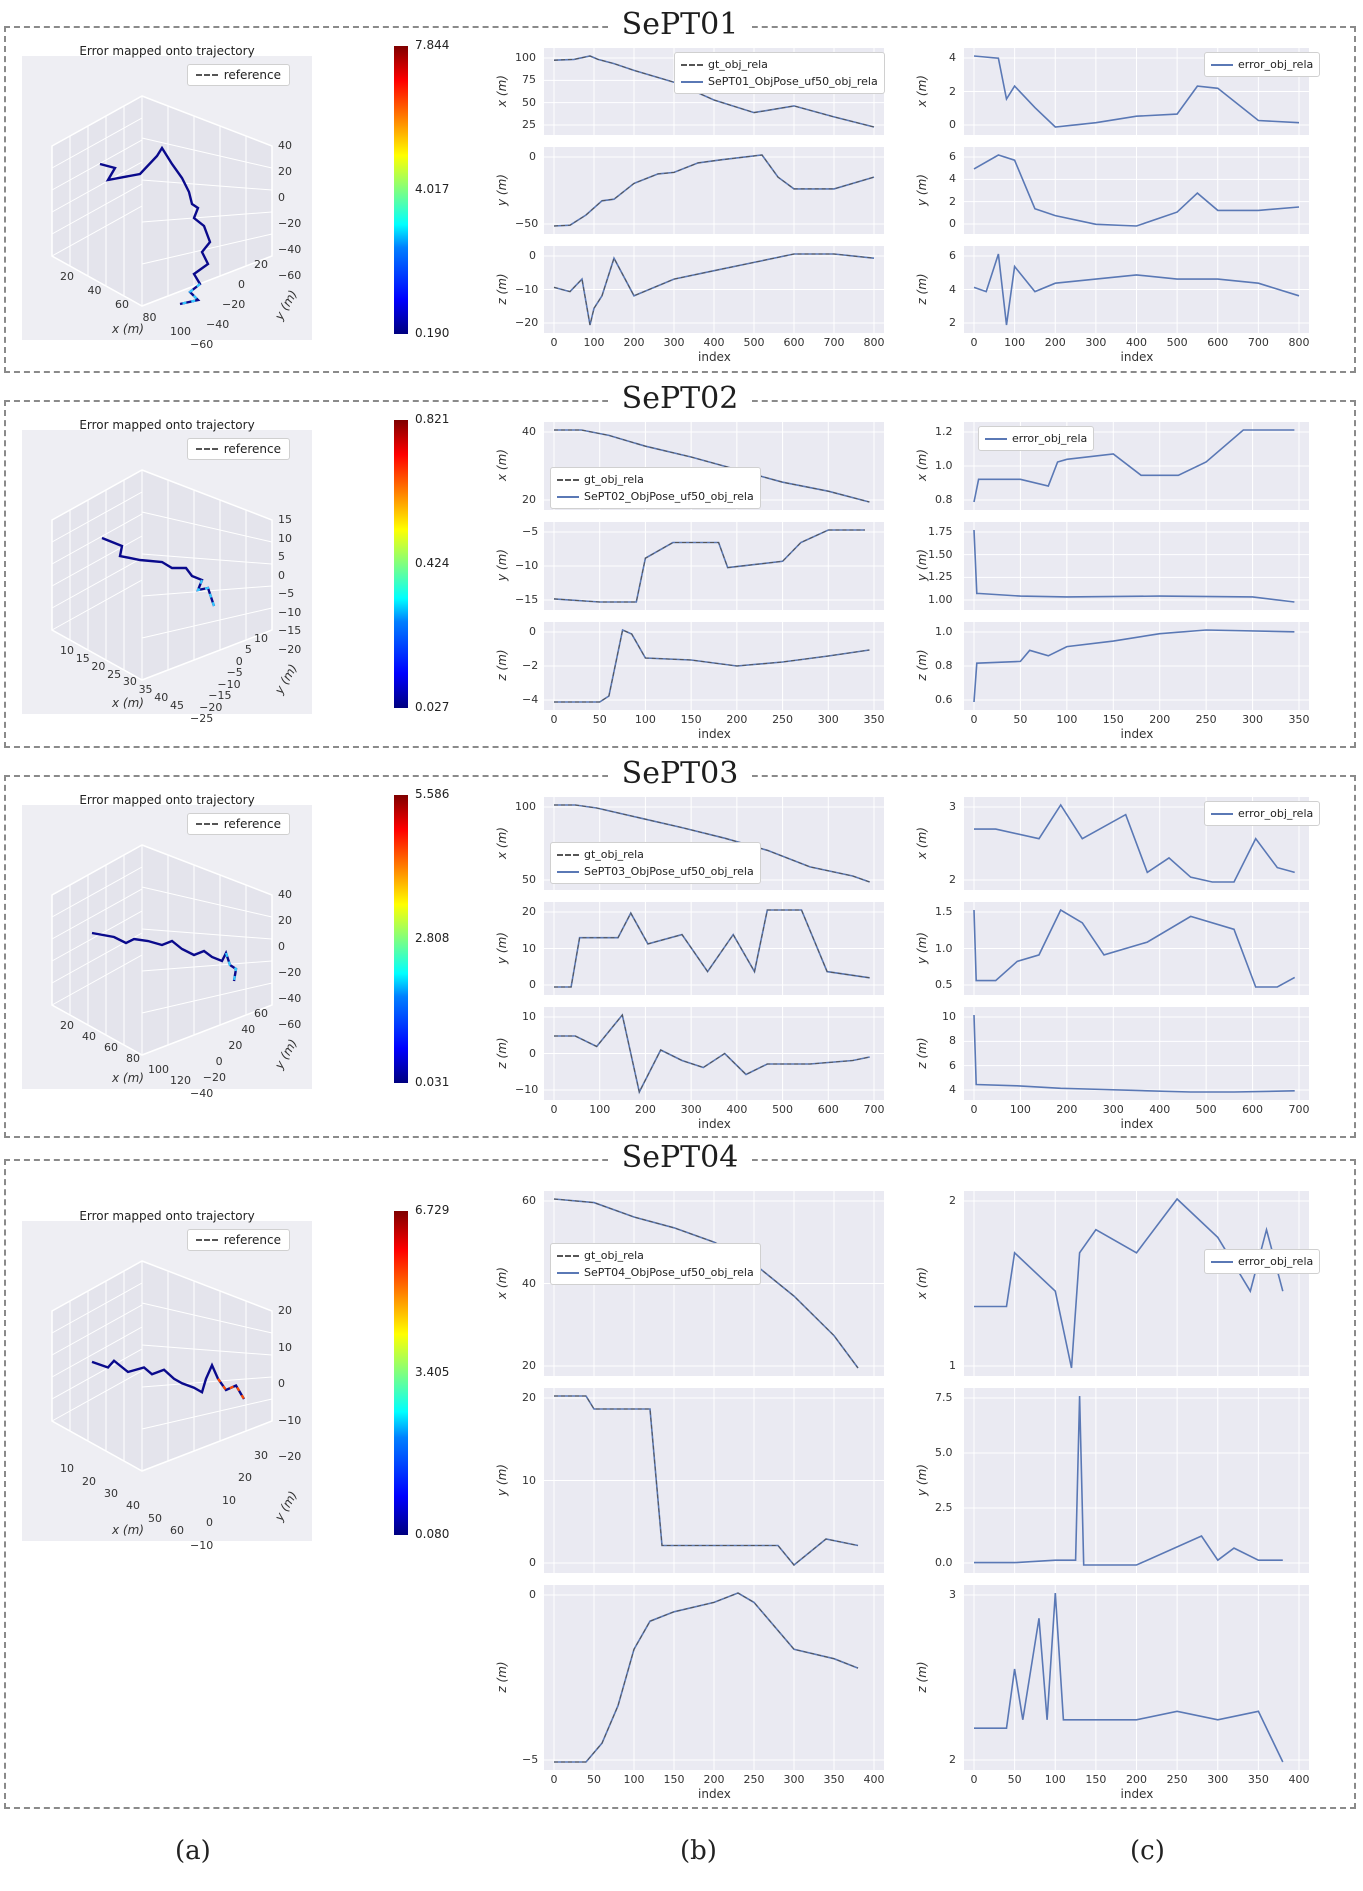 The height and width of the screenshot is (1891, 1363). Describe the element at coordinates (714, 666) in the screenshot. I see `plot-b-z` at that location.